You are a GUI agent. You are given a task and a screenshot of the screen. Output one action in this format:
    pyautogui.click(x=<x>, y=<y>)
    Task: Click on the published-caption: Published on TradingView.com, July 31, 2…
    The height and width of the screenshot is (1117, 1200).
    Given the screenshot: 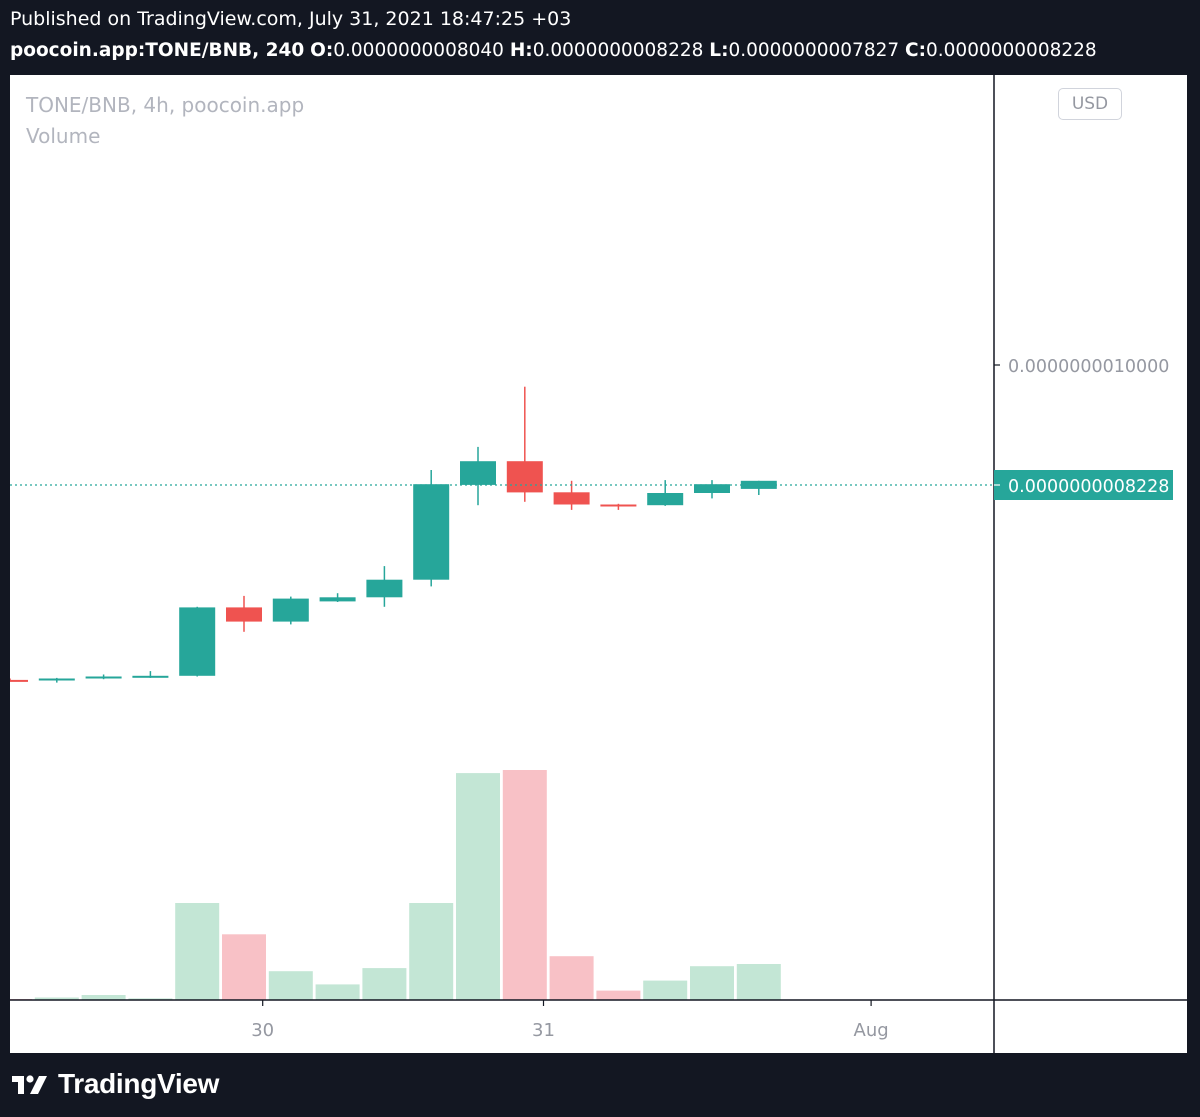 What is the action you would take?
    pyautogui.click(x=291, y=19)
    